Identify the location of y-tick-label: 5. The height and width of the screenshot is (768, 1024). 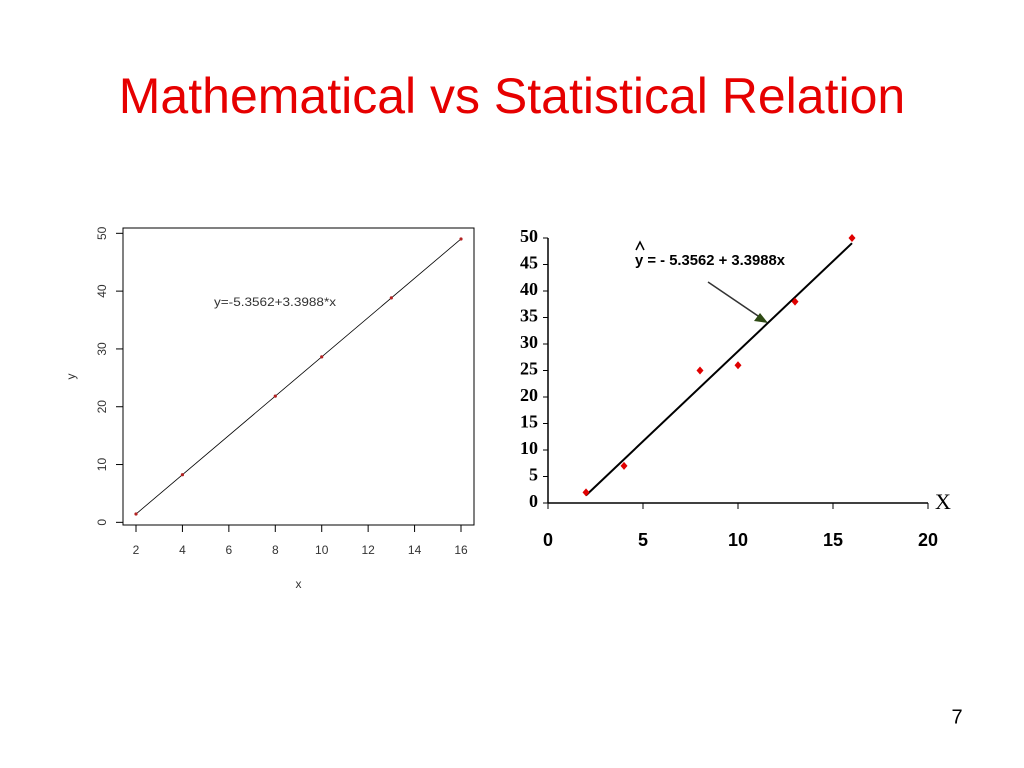
(533, 475).